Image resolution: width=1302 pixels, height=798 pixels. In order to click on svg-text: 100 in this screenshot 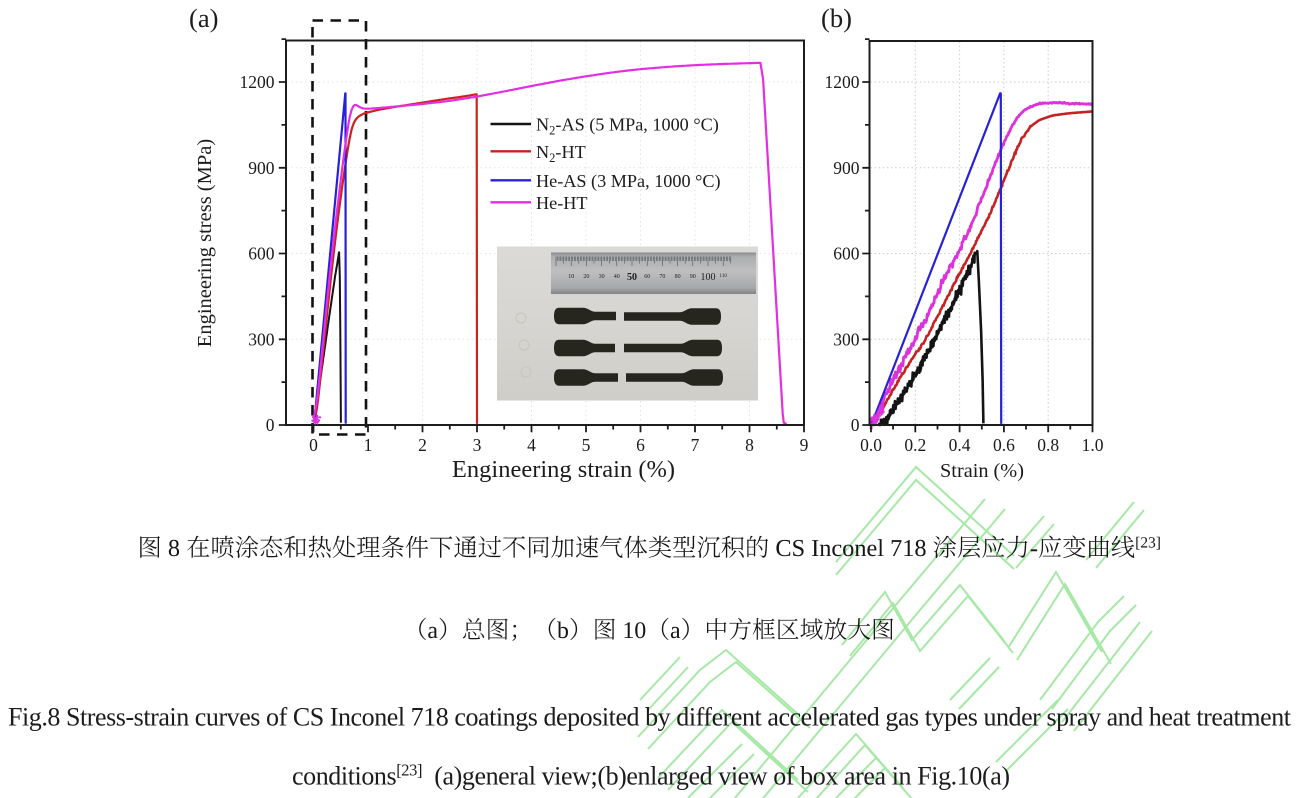, I will do `click(708, 277)`.